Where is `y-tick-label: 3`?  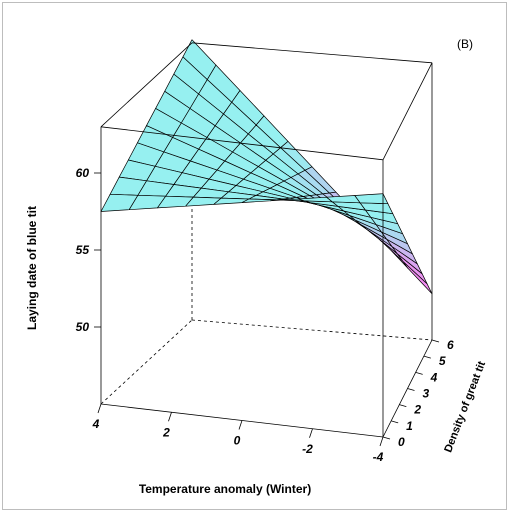 y-tick-label: 3 is located at coordinates (426, 394).